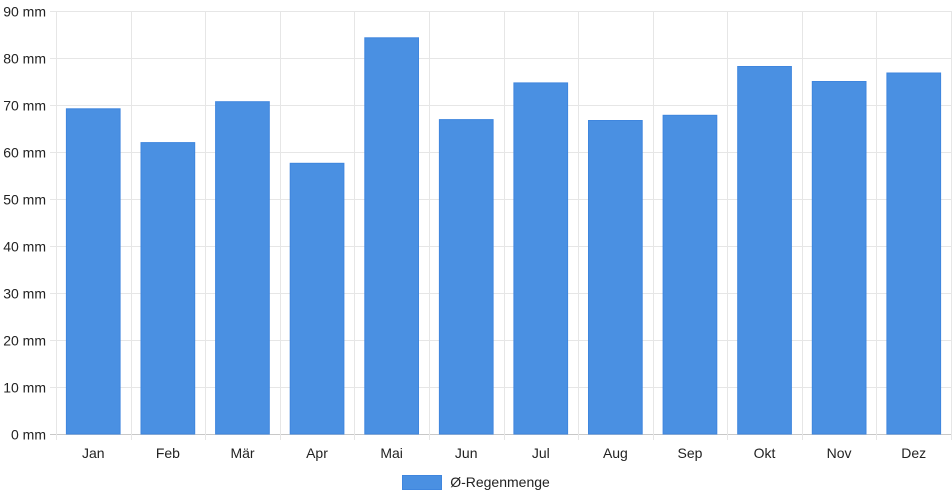 Image resolution: width=952 pixels, height=500 pixels. Describe the element at coordinates (24, 294) in the screenshot. I see `y-tick-label: 30 mm` at that location.